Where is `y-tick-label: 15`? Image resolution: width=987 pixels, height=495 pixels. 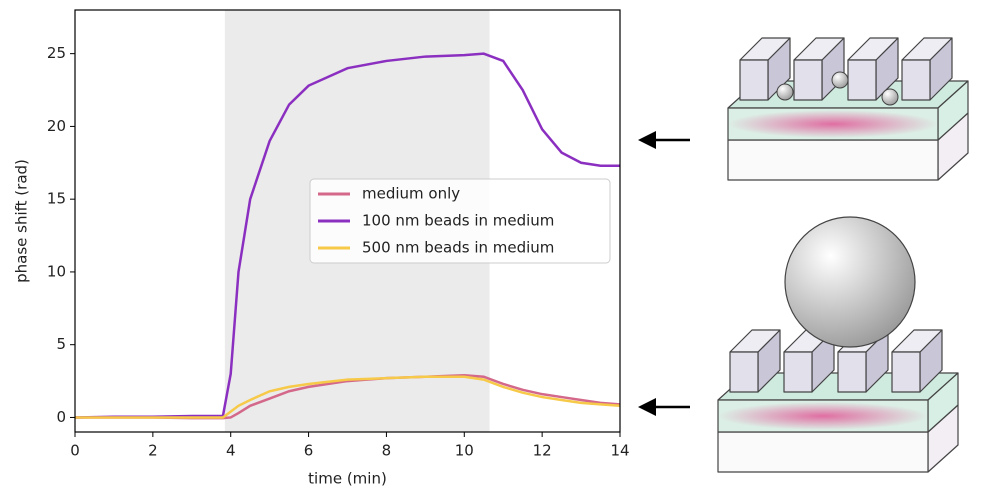
y-tick-label: 15 is located at coordinates (56, 199).